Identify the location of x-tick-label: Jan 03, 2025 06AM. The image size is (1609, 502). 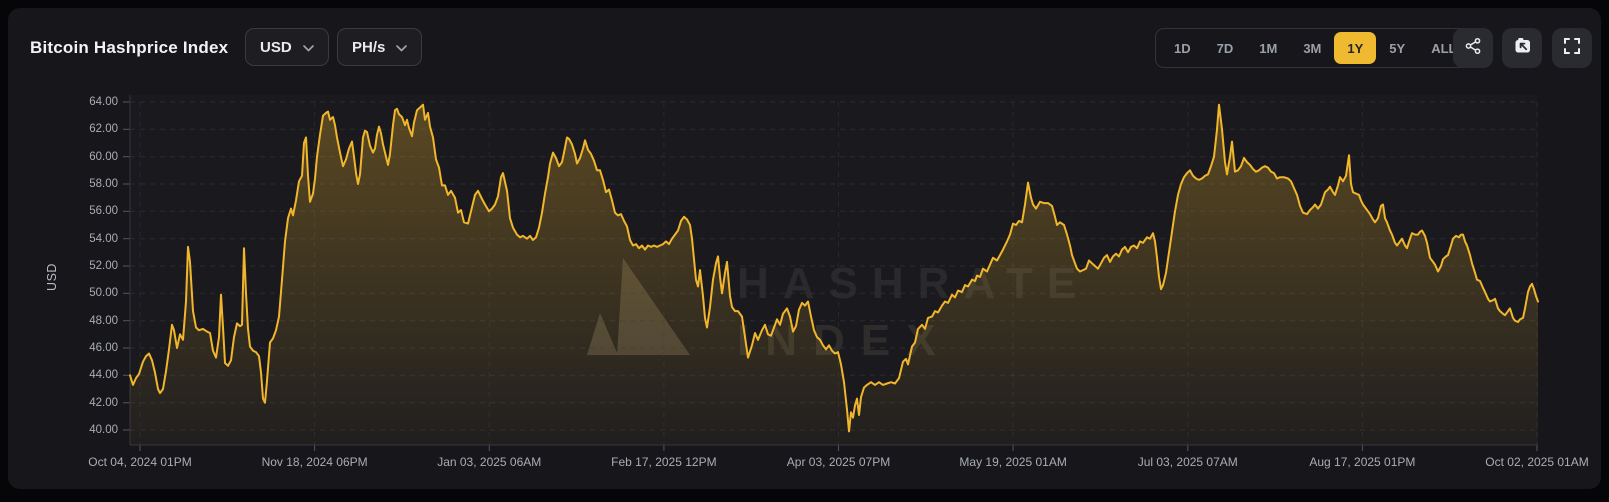
(489, 462).